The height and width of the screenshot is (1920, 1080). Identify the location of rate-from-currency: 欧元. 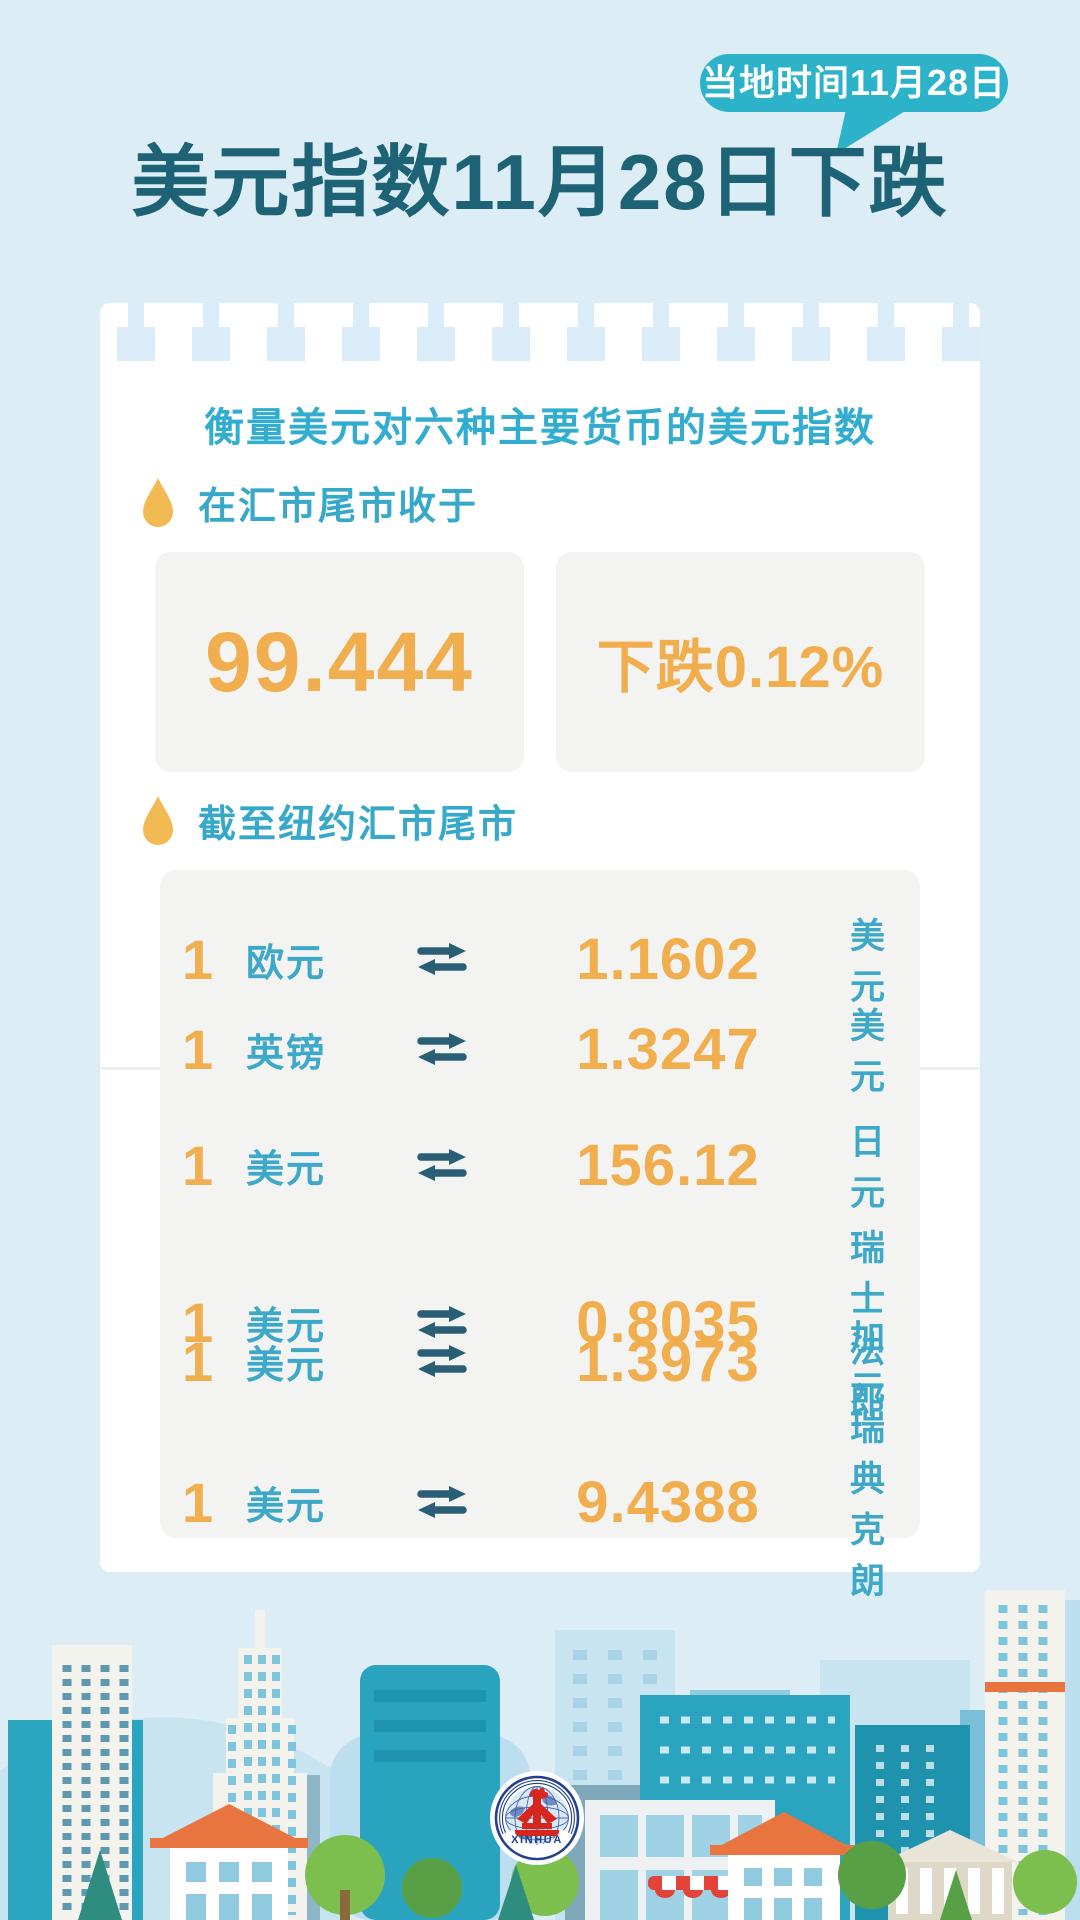
(286, 963).